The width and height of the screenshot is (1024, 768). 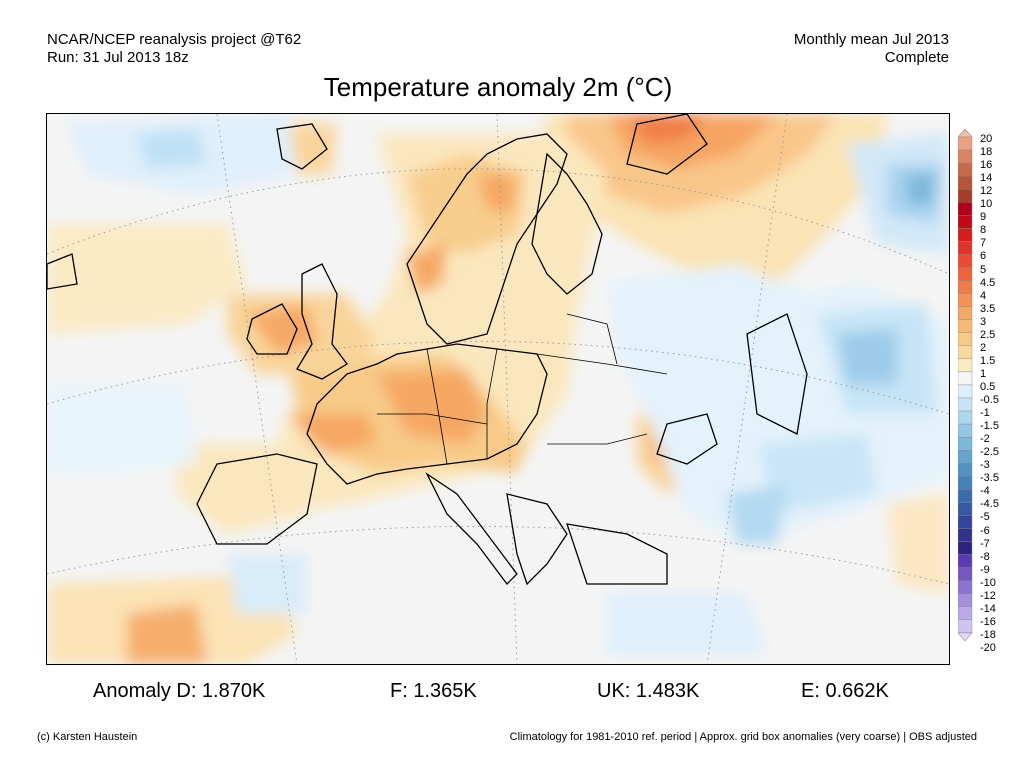 What do you see at coordinates (985, 530) in the screenshot?
I see `colorbar-label: -6` at bounding box center [985, 530].